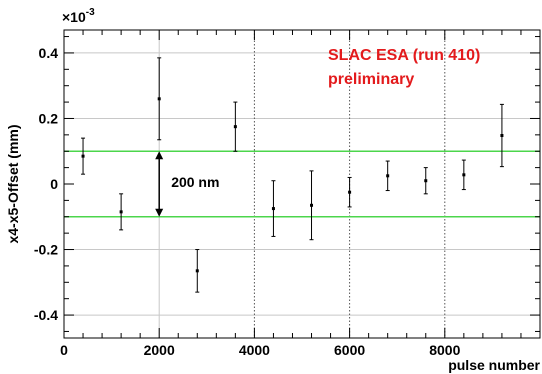 Image resolution: width=542 pixels, height=374 pixels. I want to click on y-multiplier-exponent: -3, so click(90, 12).